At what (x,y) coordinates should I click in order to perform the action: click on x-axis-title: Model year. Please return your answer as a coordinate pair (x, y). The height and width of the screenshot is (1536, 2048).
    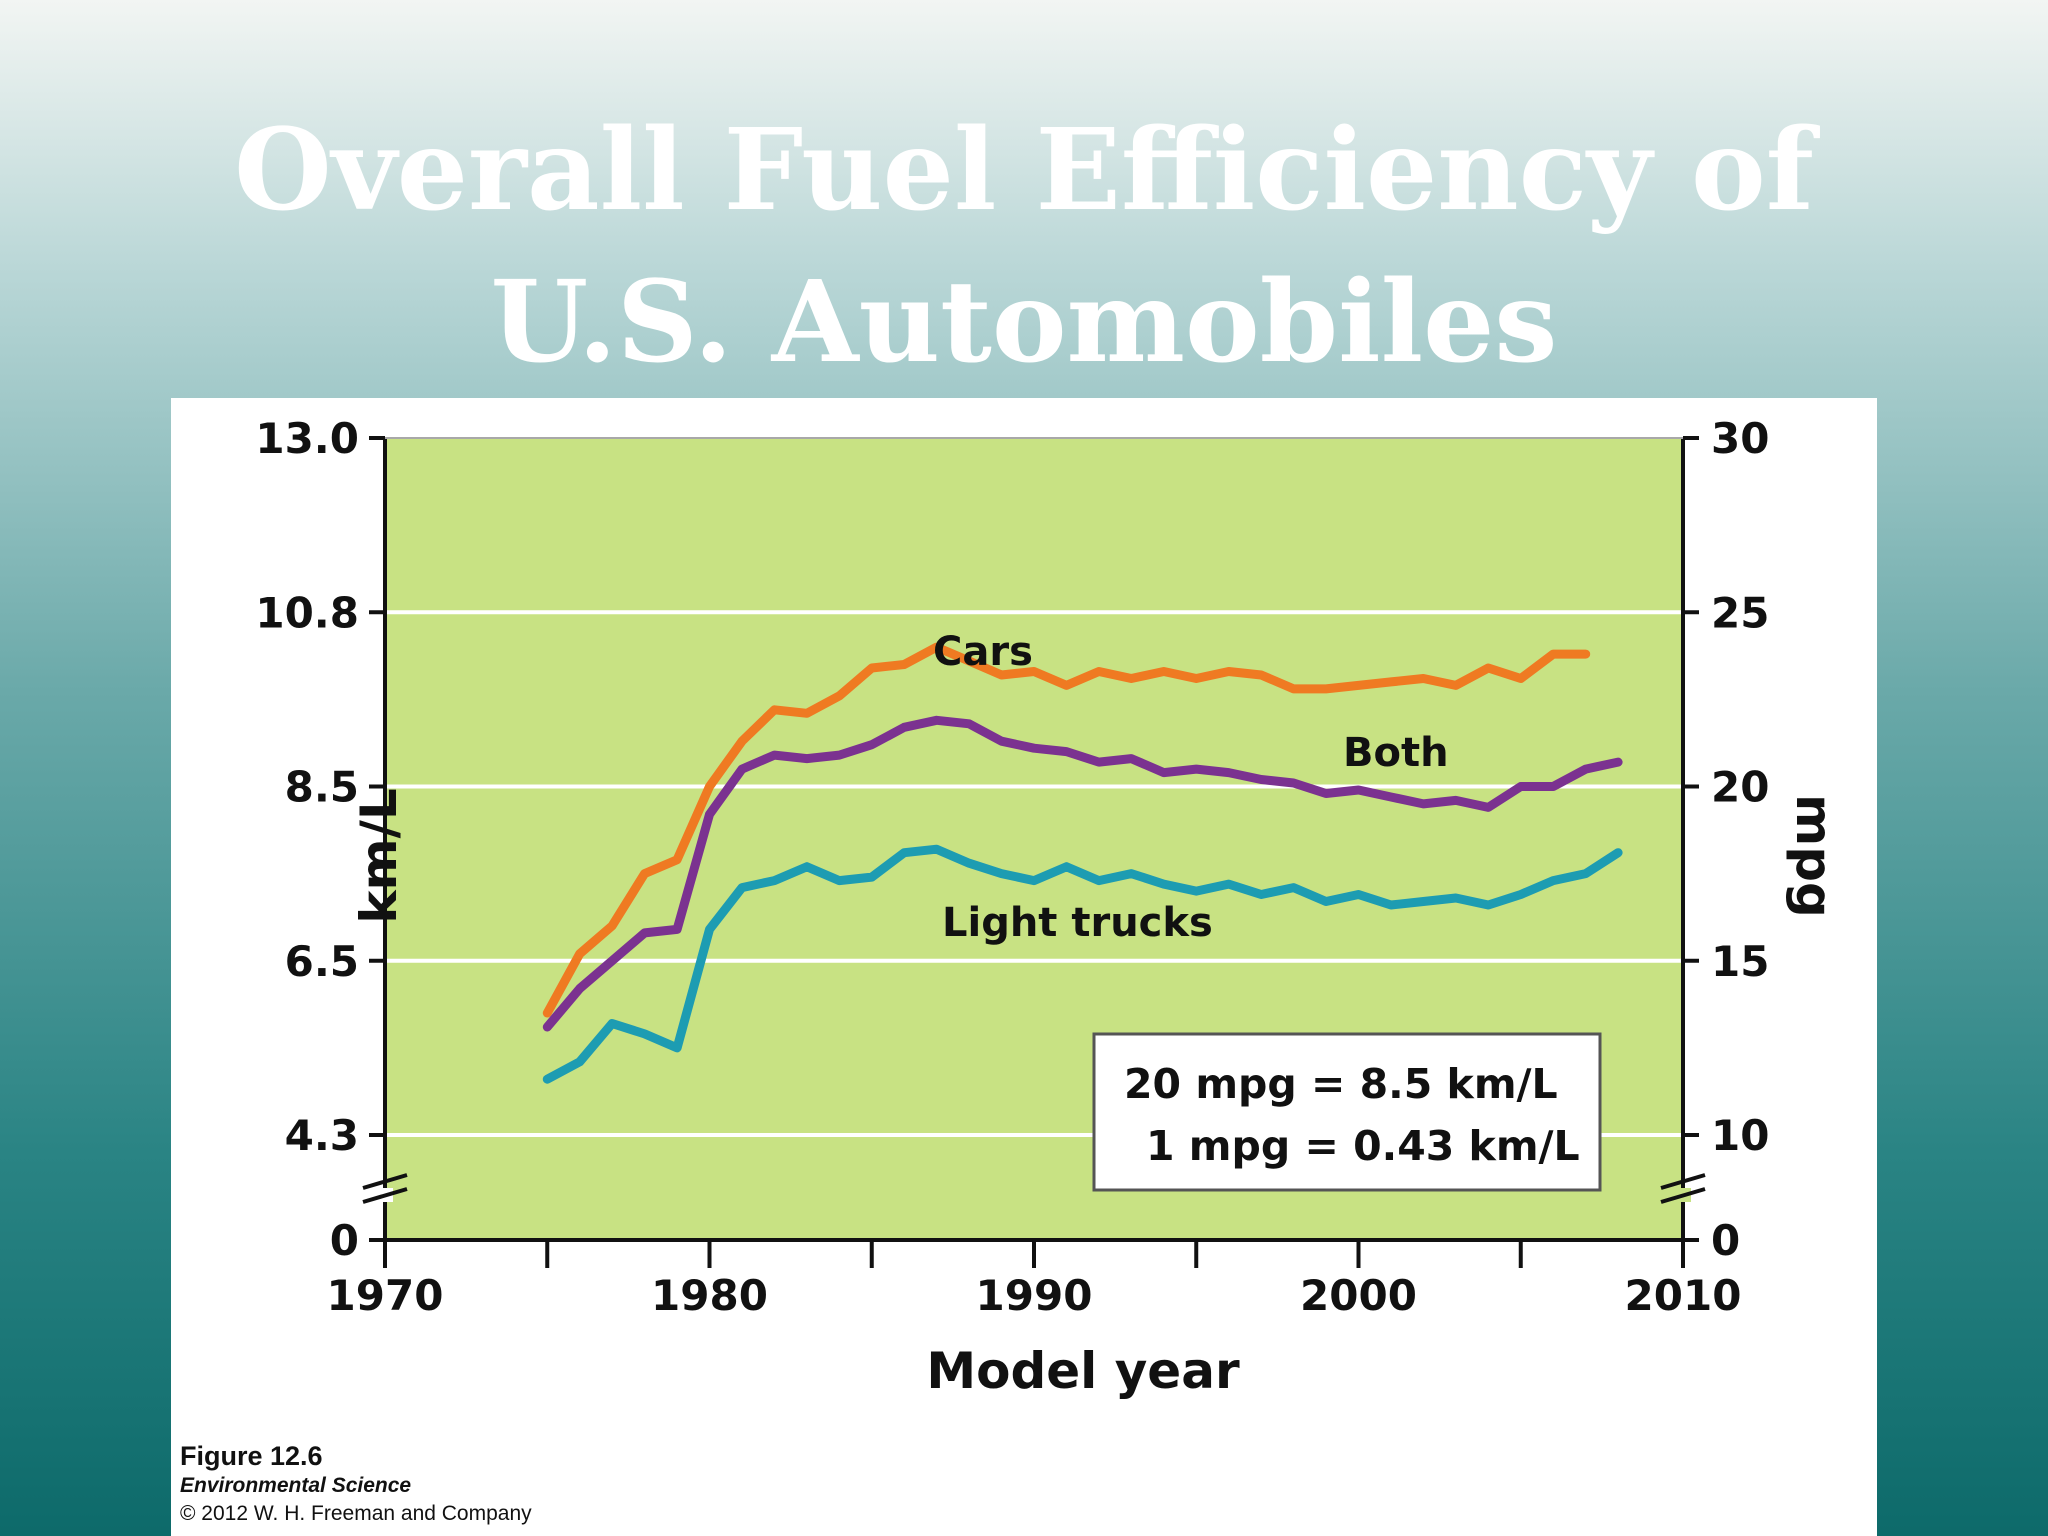
    Looking at the image, I should click on (1083, 1371).